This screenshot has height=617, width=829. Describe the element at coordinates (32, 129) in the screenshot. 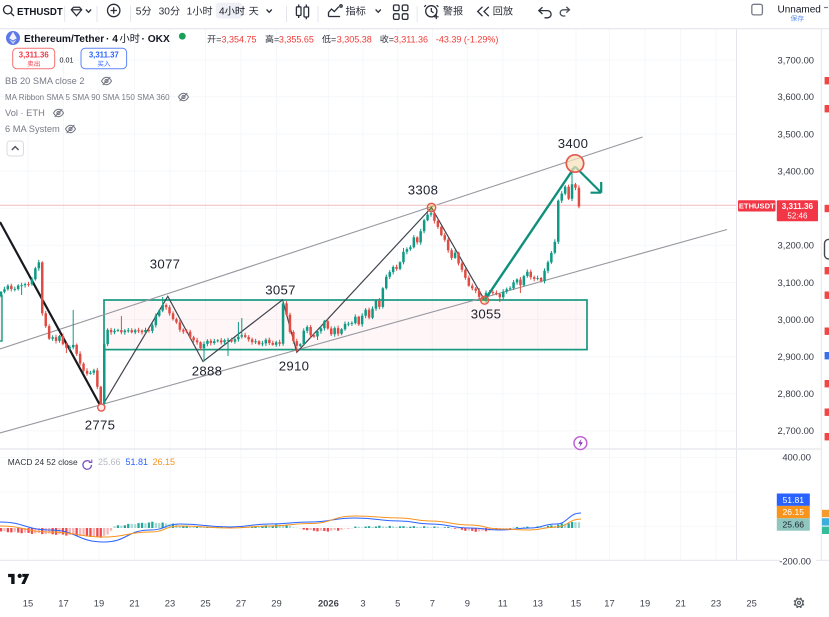

I see `svg-text: 6 MA System` at that location.